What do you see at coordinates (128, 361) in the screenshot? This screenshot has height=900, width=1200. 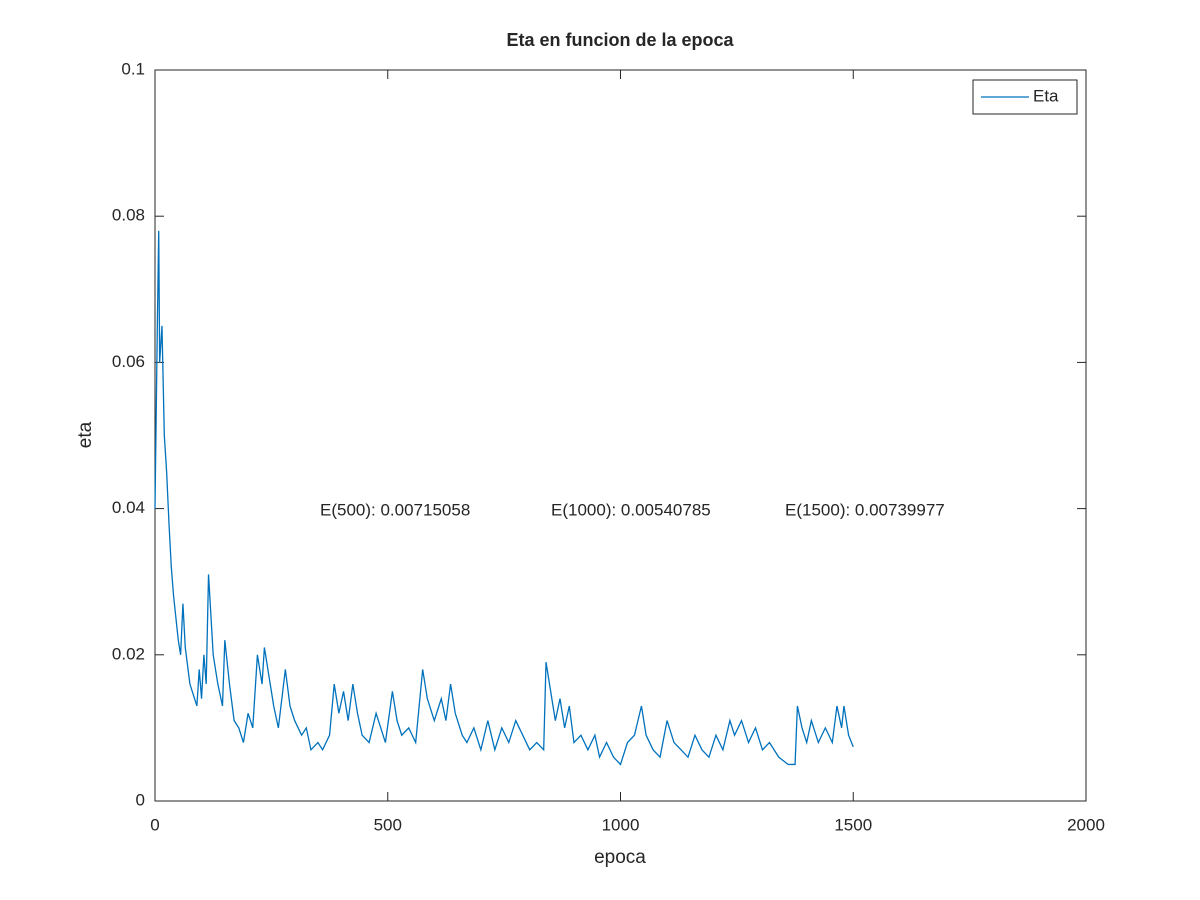 I see `y-tick-label: 0.06` at bounding box center [128, 361].